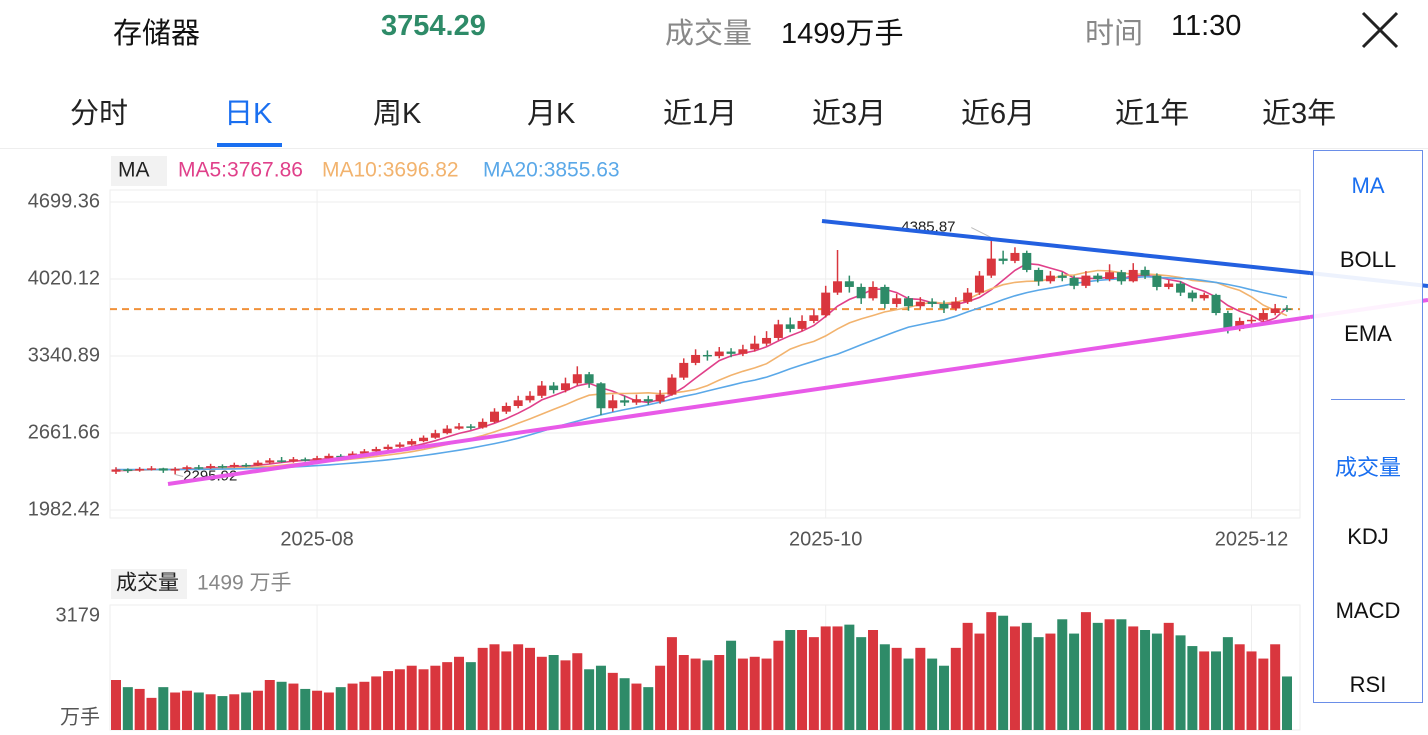 This screenshot has height=735, width=1428. Describe the element at coordinates (1152, 114) in the screenshot. I see `tab: 近1年` at that location.